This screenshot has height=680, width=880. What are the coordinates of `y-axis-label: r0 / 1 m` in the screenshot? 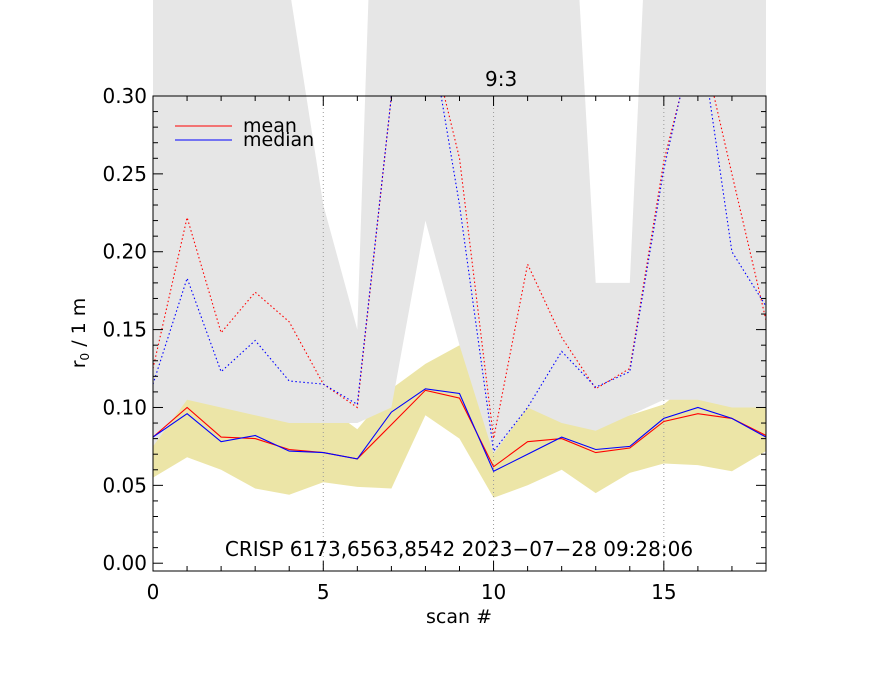 It's located at (80, 333).